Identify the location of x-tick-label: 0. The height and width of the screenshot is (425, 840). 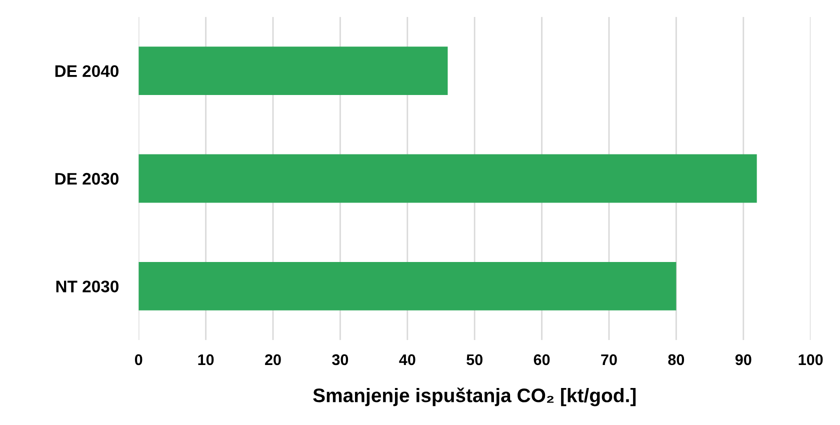
(138, 360).